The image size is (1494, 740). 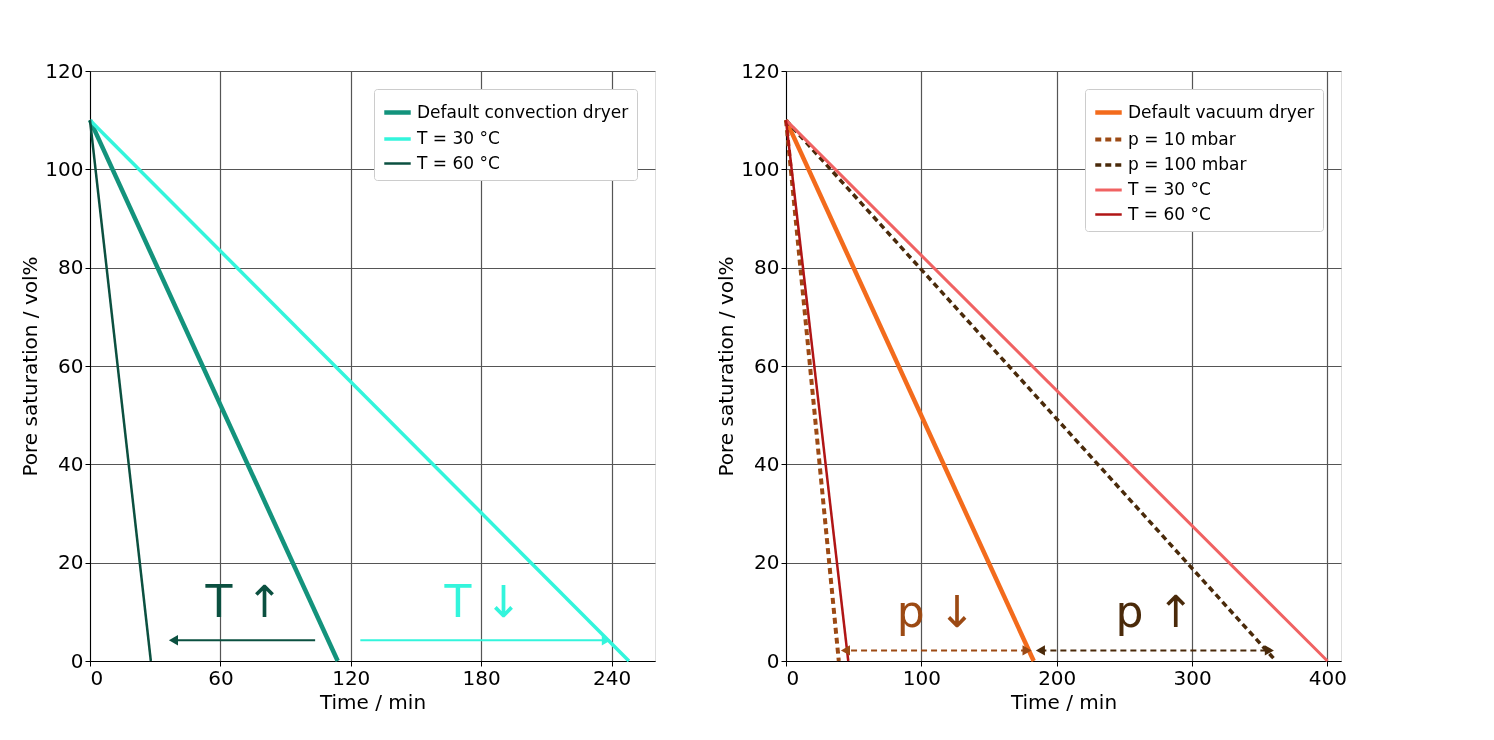 What do you see at coordinates (351, 677) in the screenshot?
I see `x-tick-label: 120` at bounding box center [351, 677].